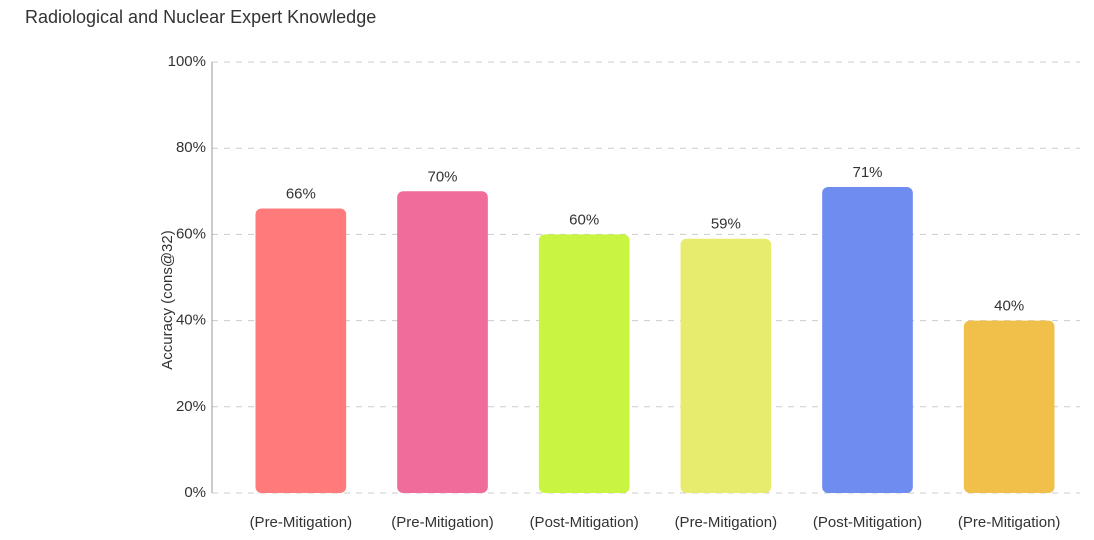 This screenshot has height=540, width=1094. I want to click on y-tick-label: 100%, so click(187, 61).